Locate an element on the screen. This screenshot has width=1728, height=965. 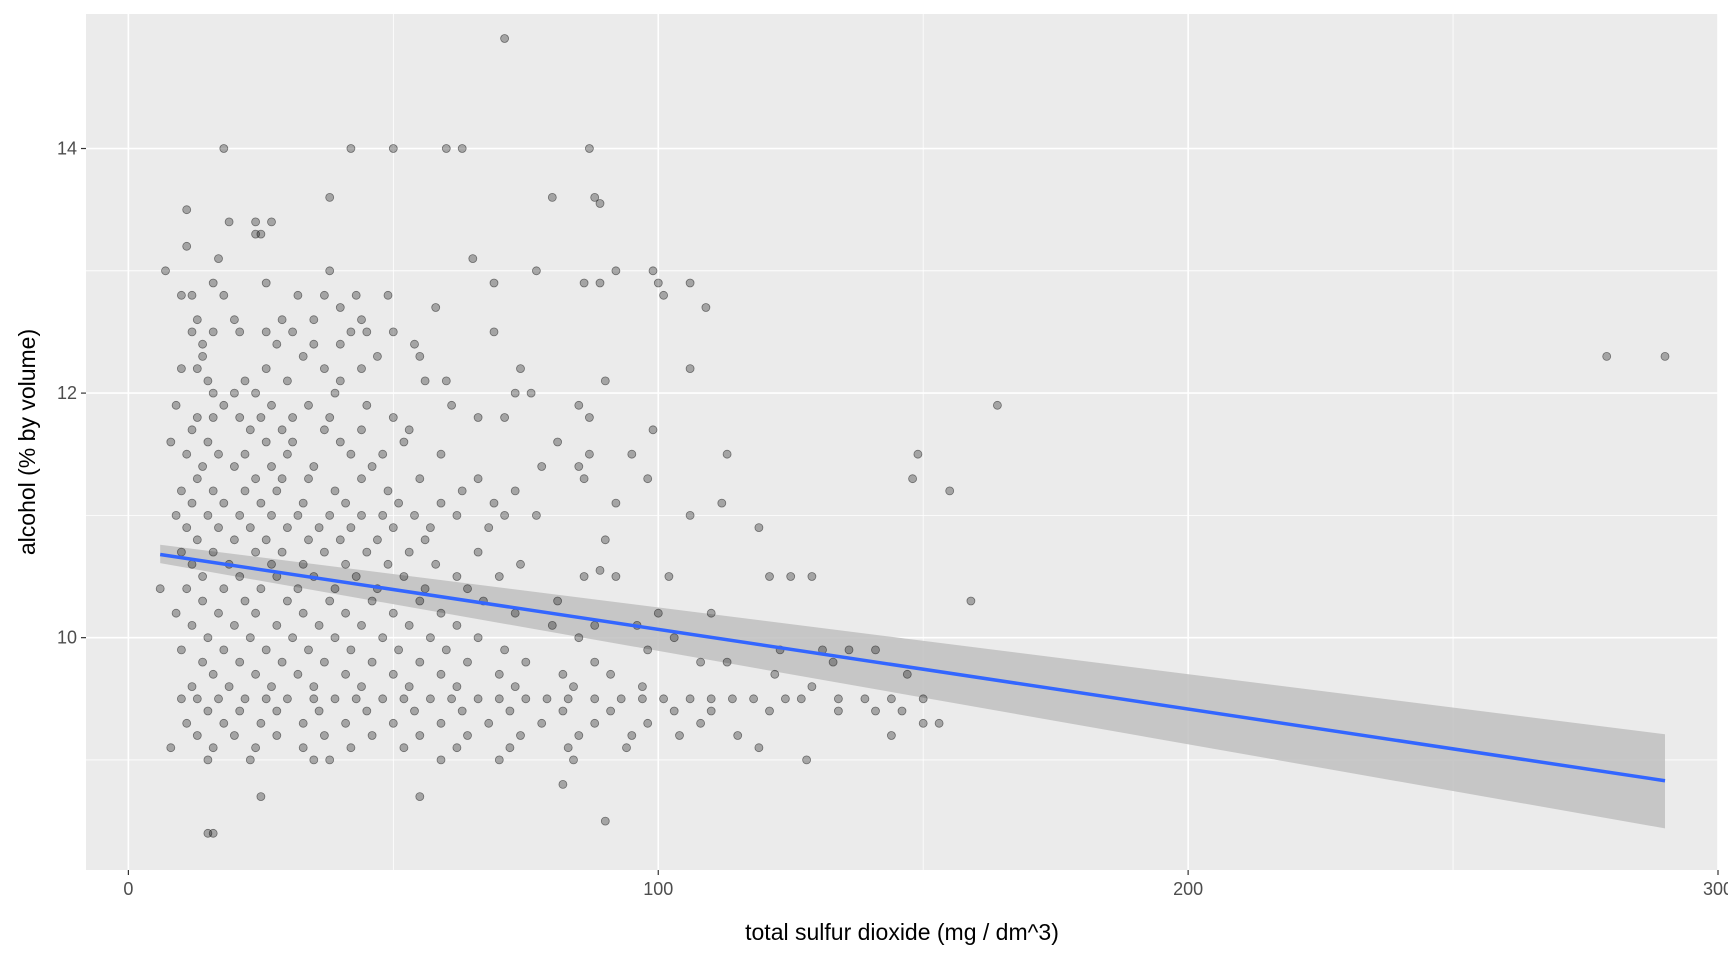
y-axis-title: alcohol (% by volume) is located at coordinates (27, 442).